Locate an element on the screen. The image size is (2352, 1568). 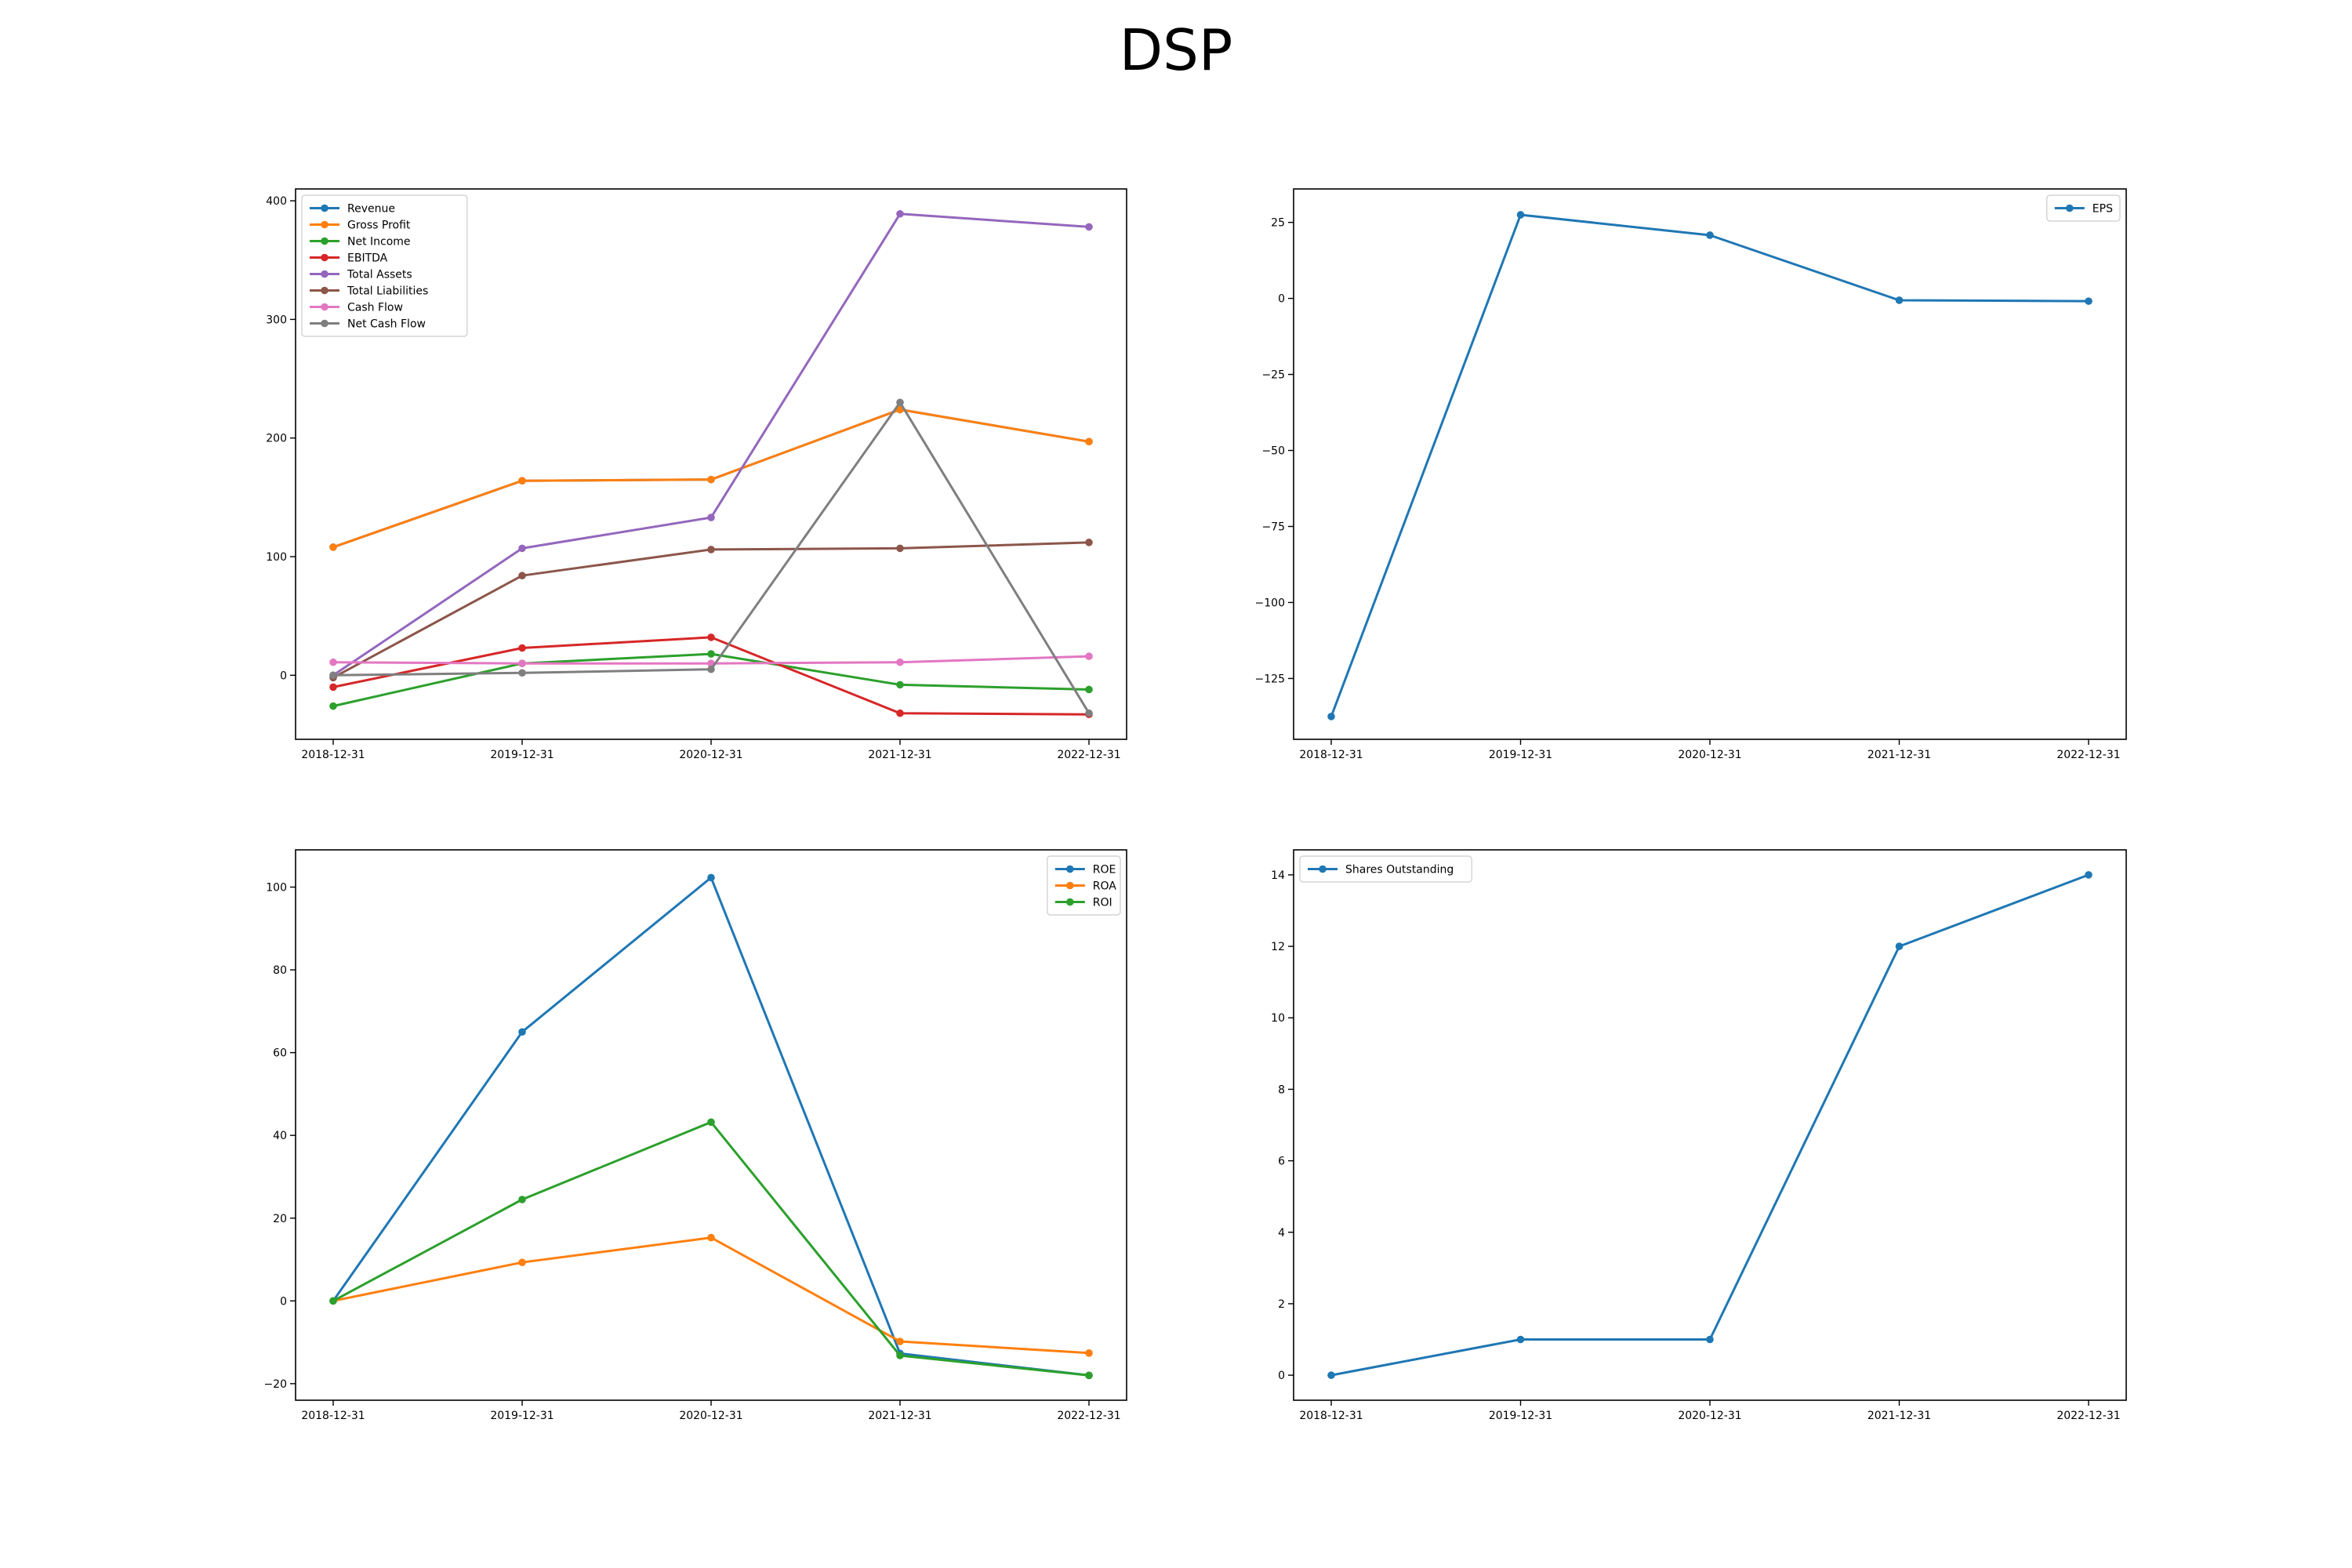
legend-label-total-assets: Total Assets is located at coordinates (379, 275).